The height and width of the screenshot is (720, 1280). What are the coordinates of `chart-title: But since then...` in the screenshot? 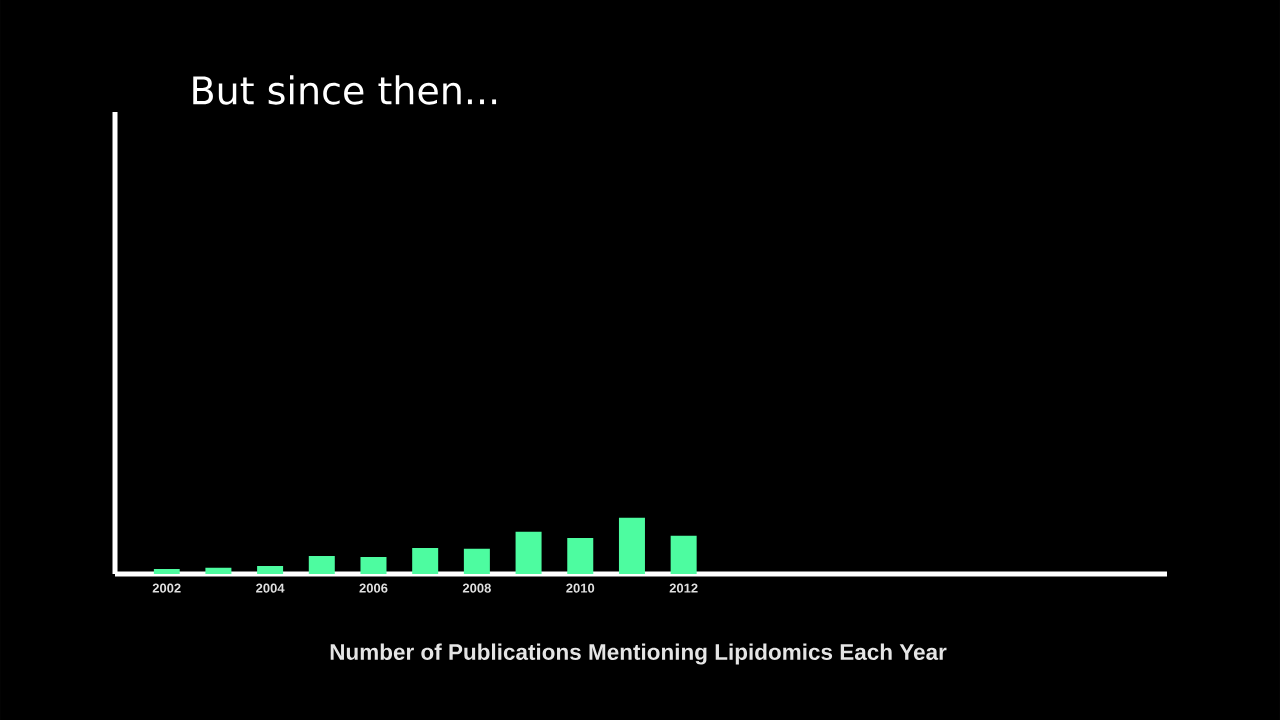 It's located at (345, 90).